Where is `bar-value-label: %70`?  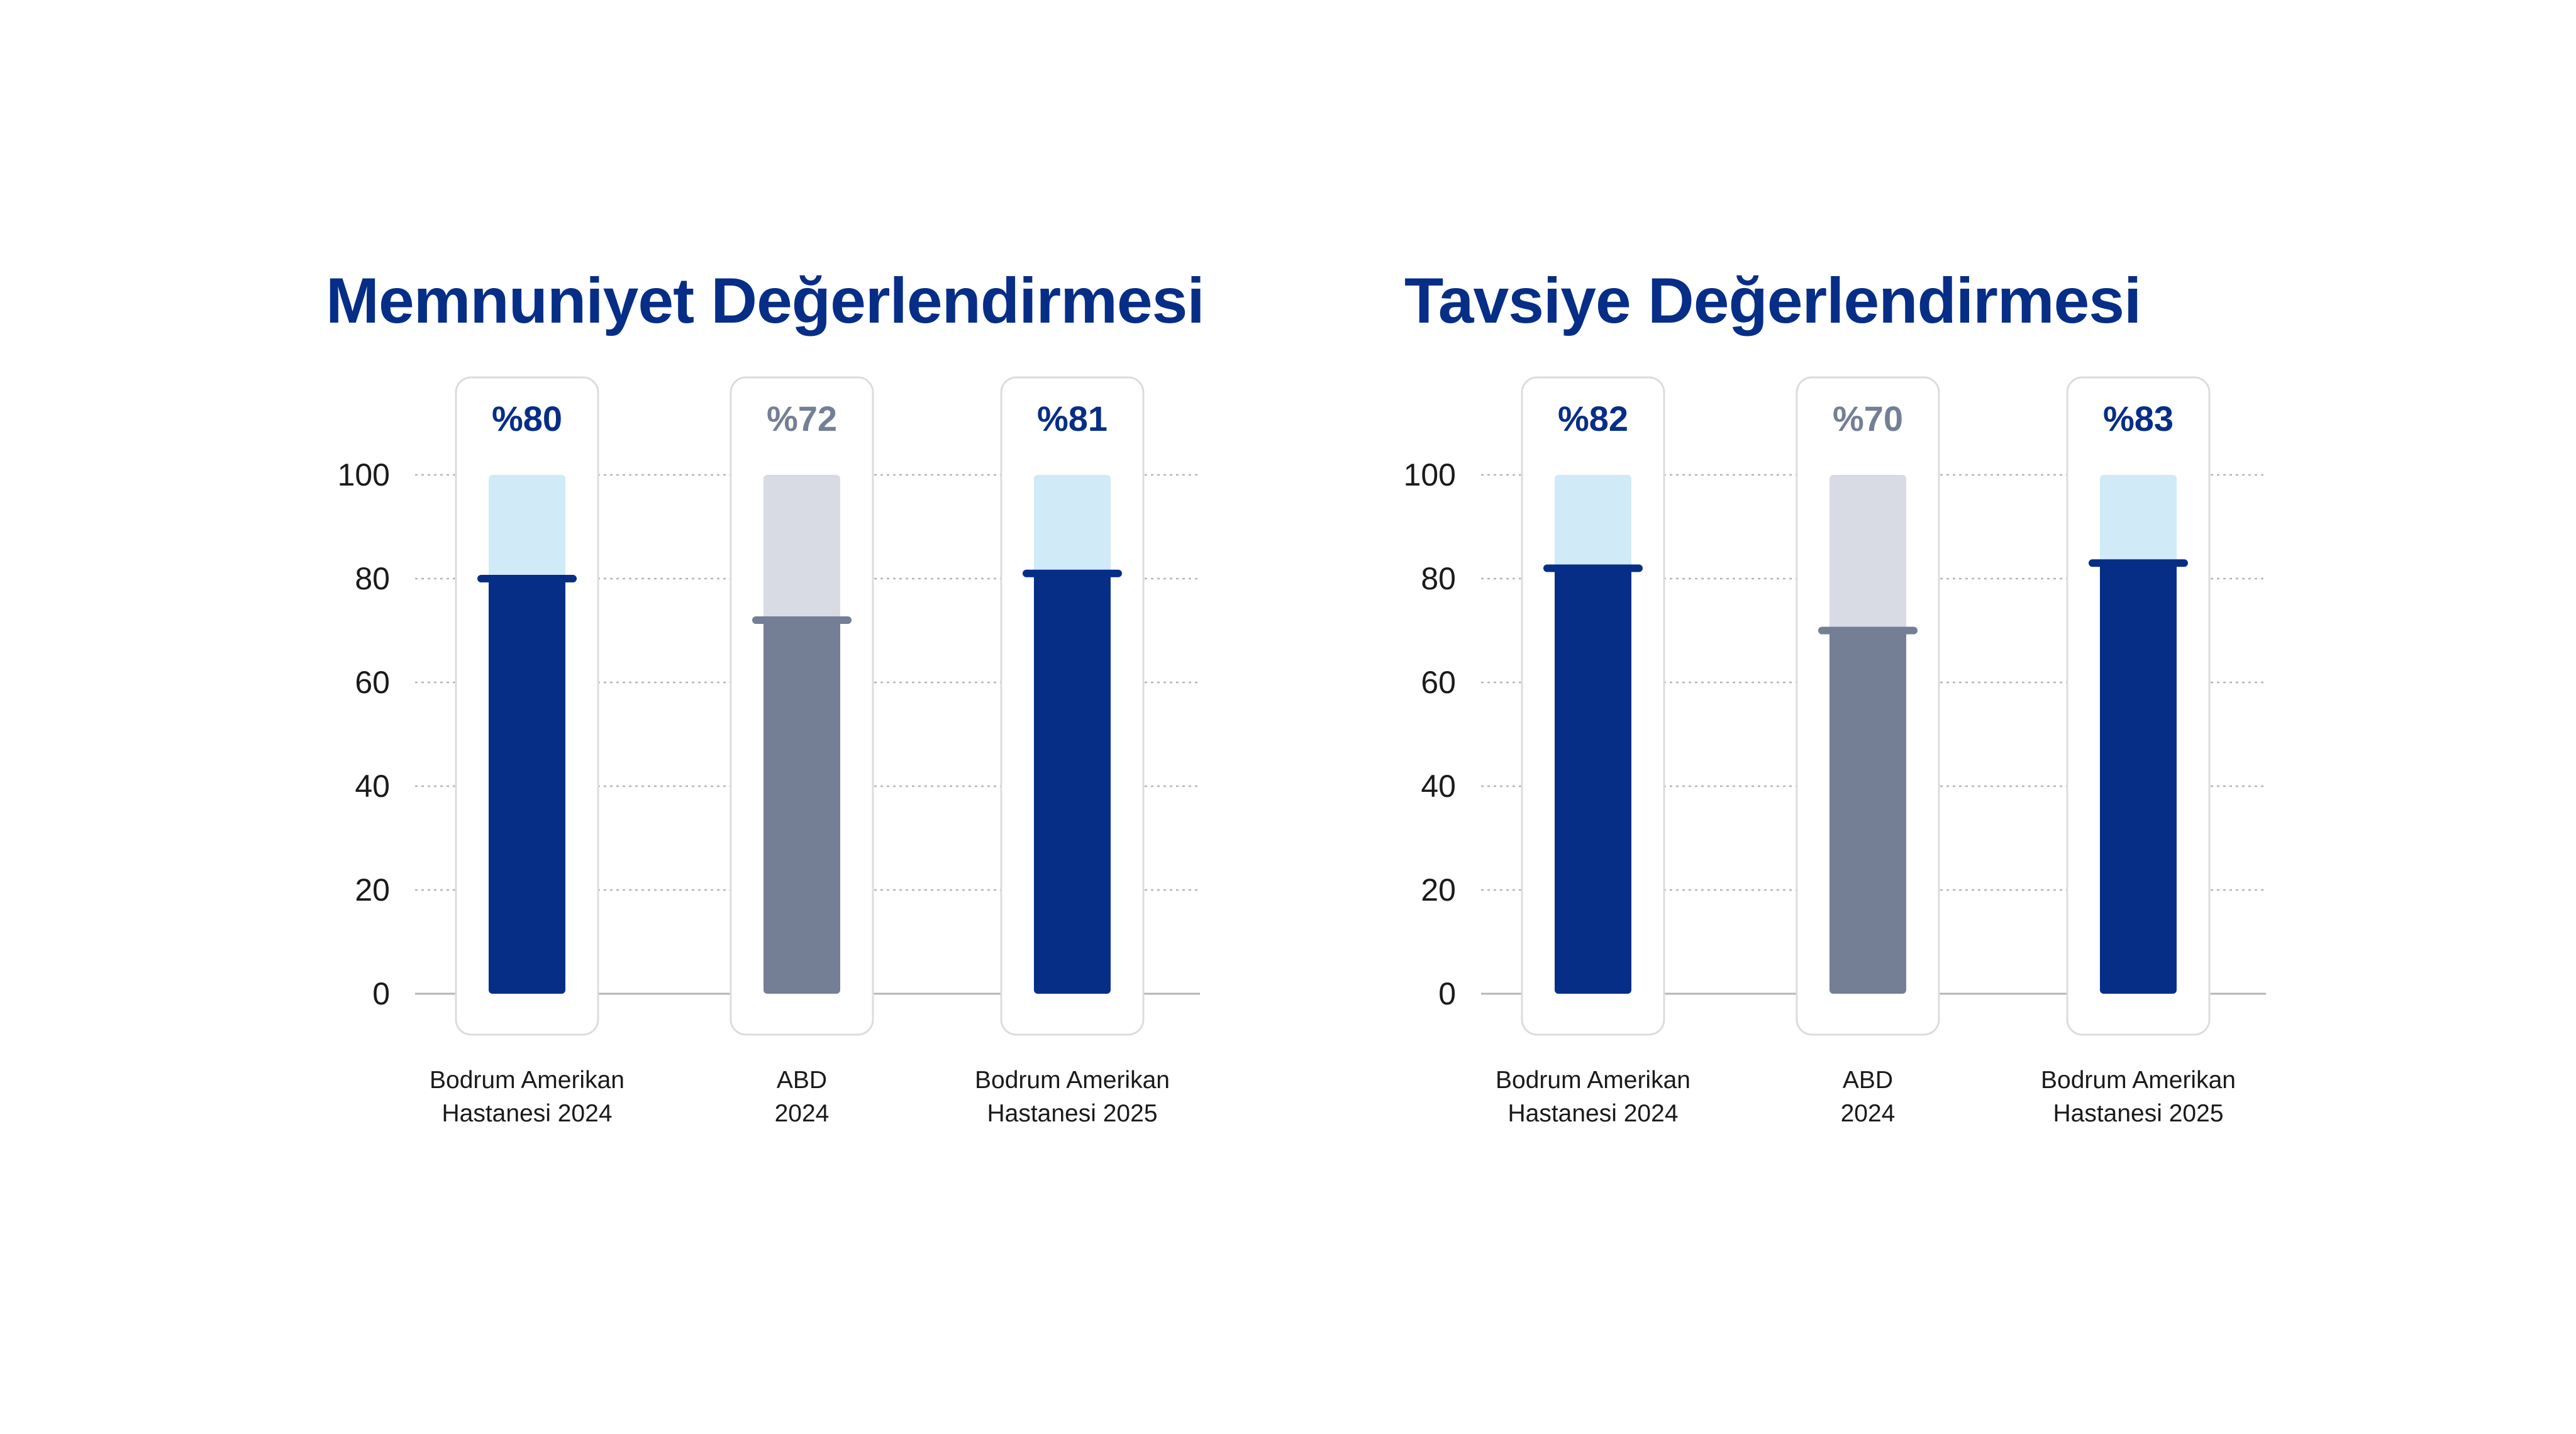
bar-value-label: %70 is located at coordinates (1868, 418).